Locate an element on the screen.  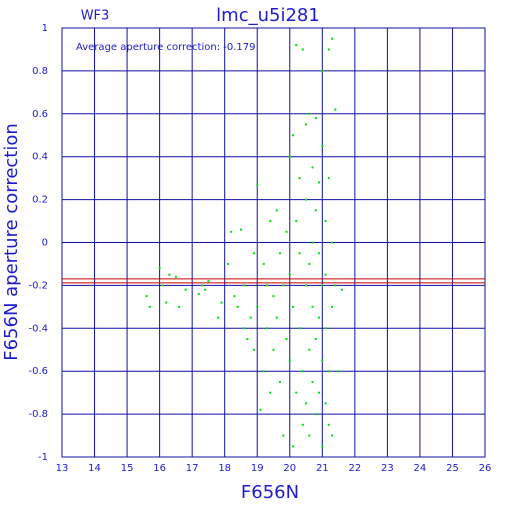
y-axis-label: F656N aperture correction is located at coordinates (11, 242).